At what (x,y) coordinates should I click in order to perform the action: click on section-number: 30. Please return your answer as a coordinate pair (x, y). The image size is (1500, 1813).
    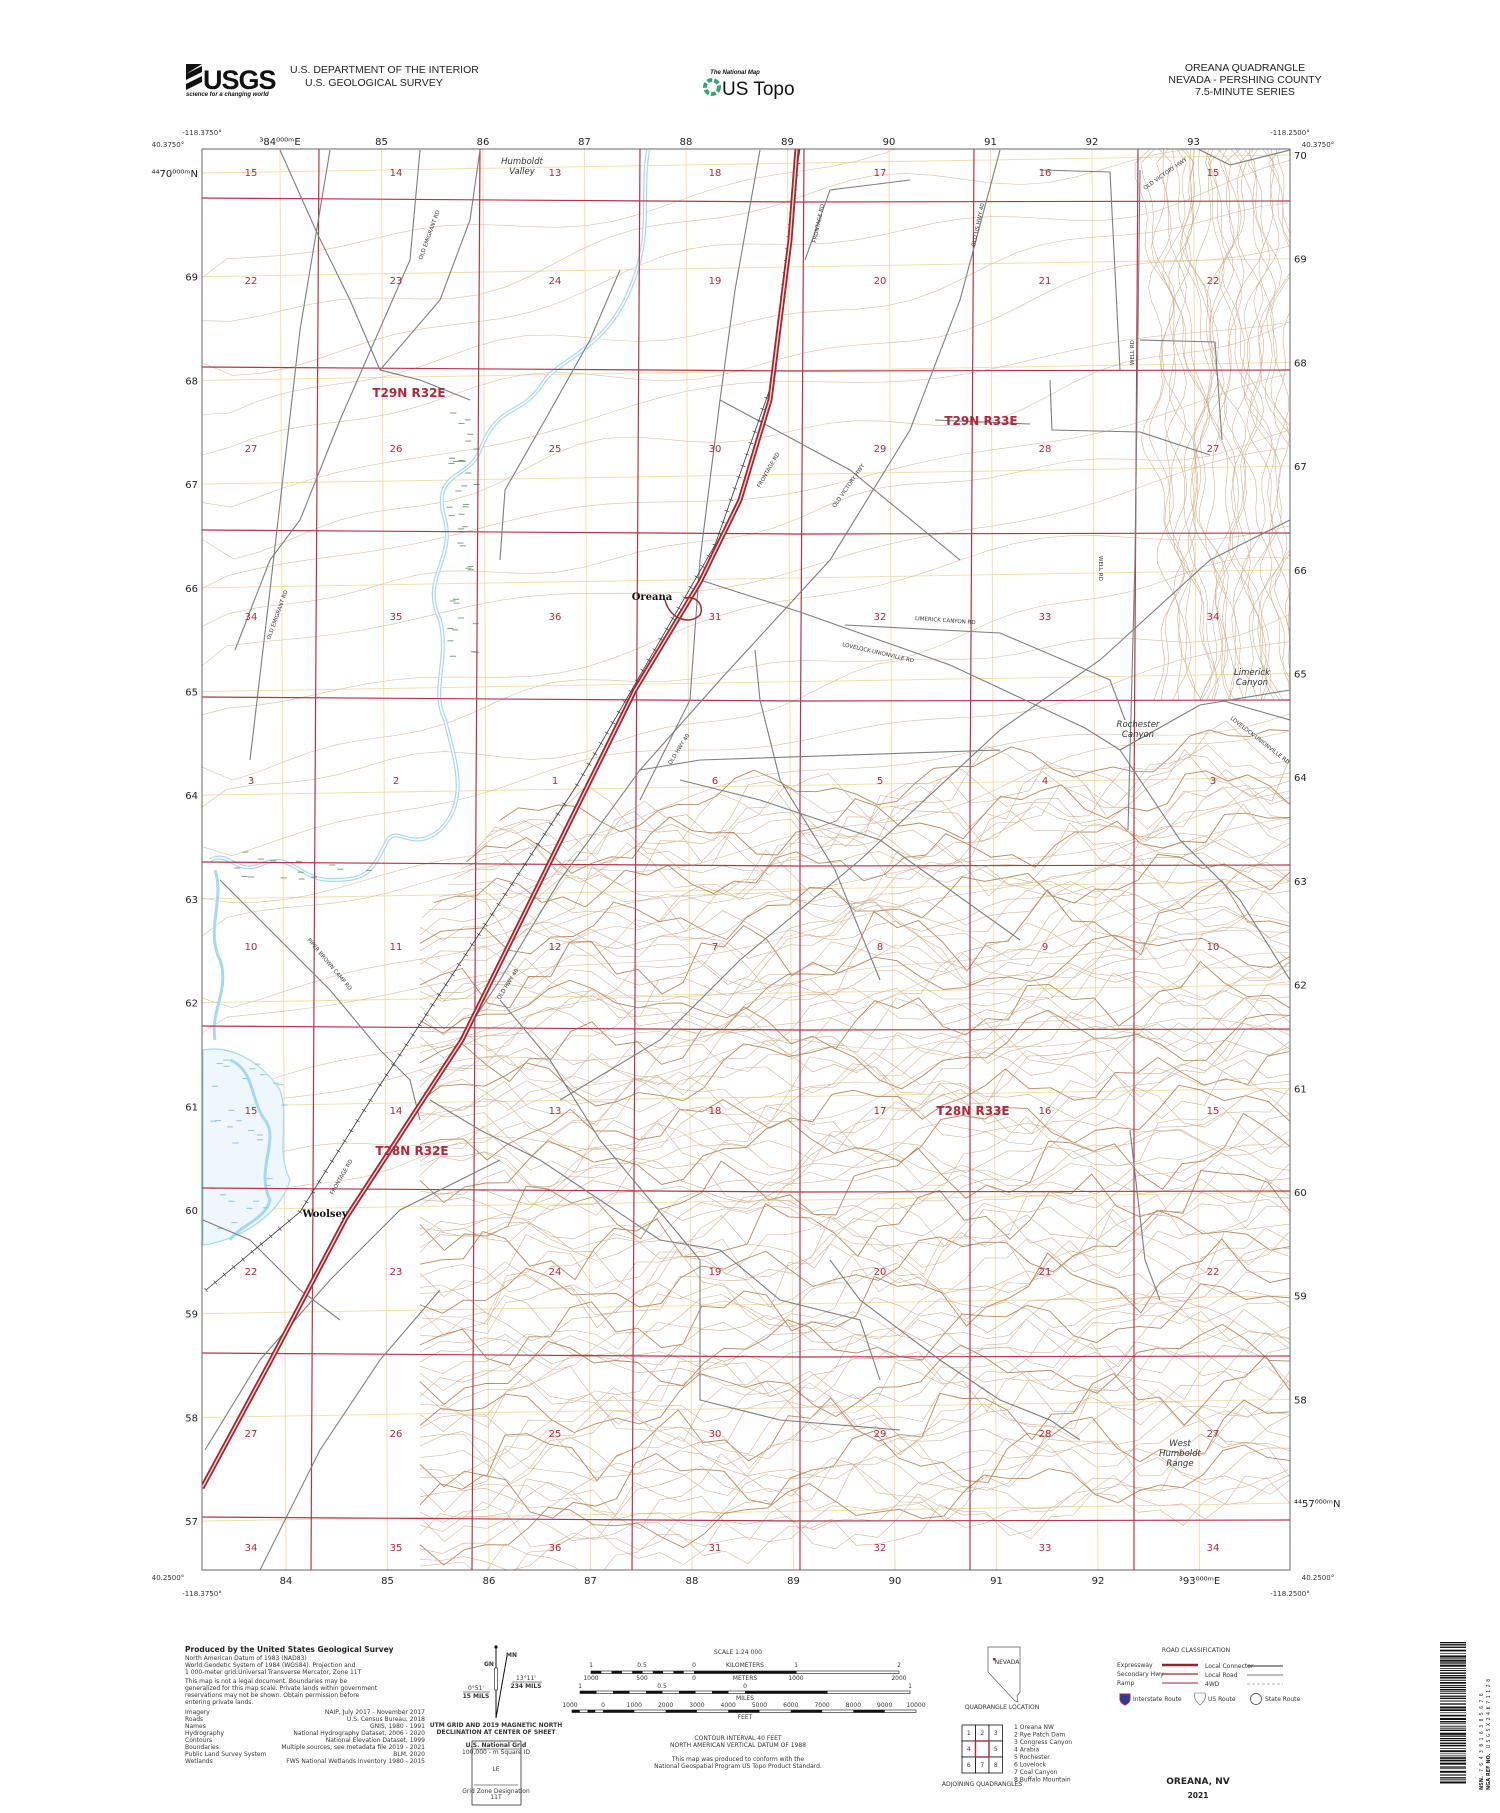
    Looking at the image, I should click on (715, 449).